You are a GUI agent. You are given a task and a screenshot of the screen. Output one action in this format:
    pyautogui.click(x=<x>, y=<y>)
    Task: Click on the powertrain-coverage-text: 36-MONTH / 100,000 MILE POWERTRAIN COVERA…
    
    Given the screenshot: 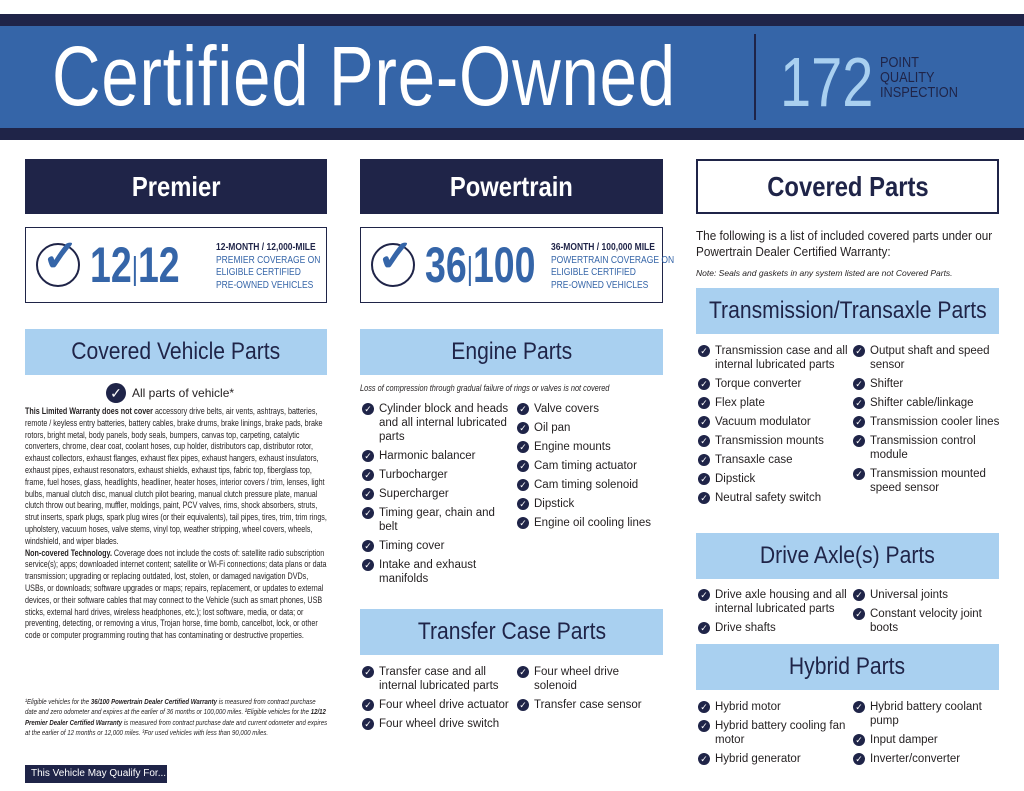 What is the action you would take?
    pyautogui.click(x=613, y=266)
    